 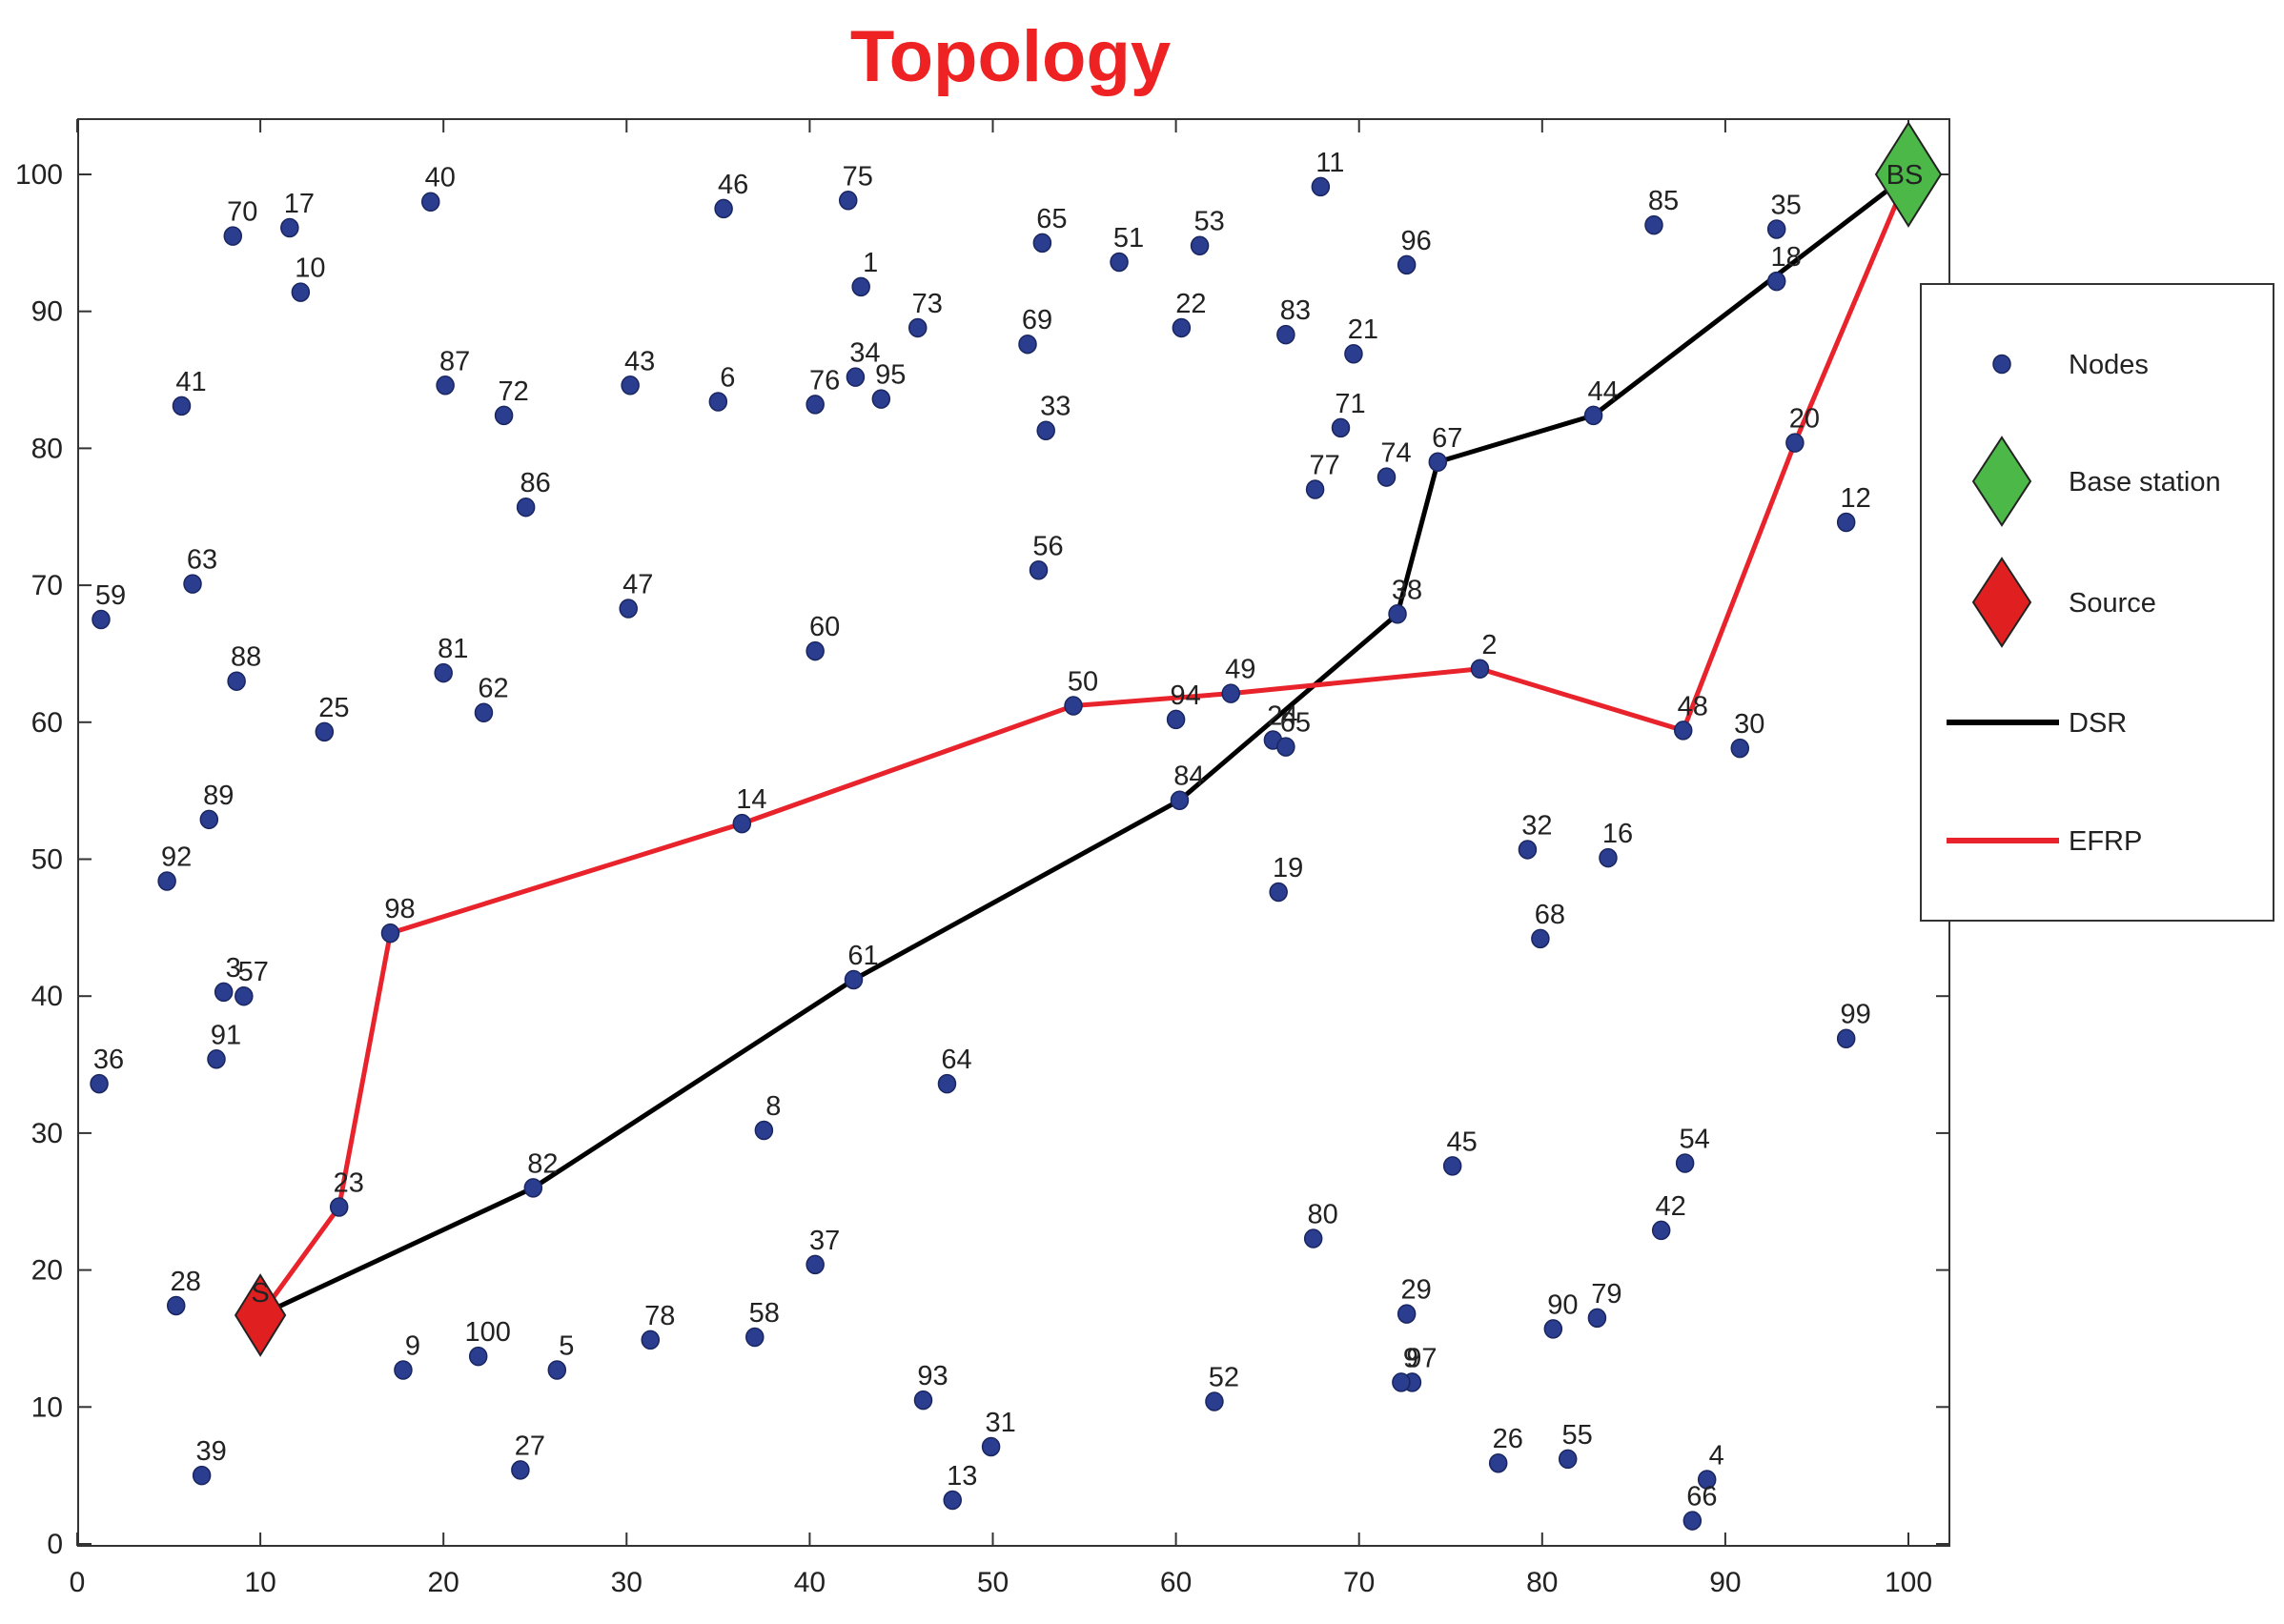 I want to click on node-label: 17, so click(x=300, y=204).